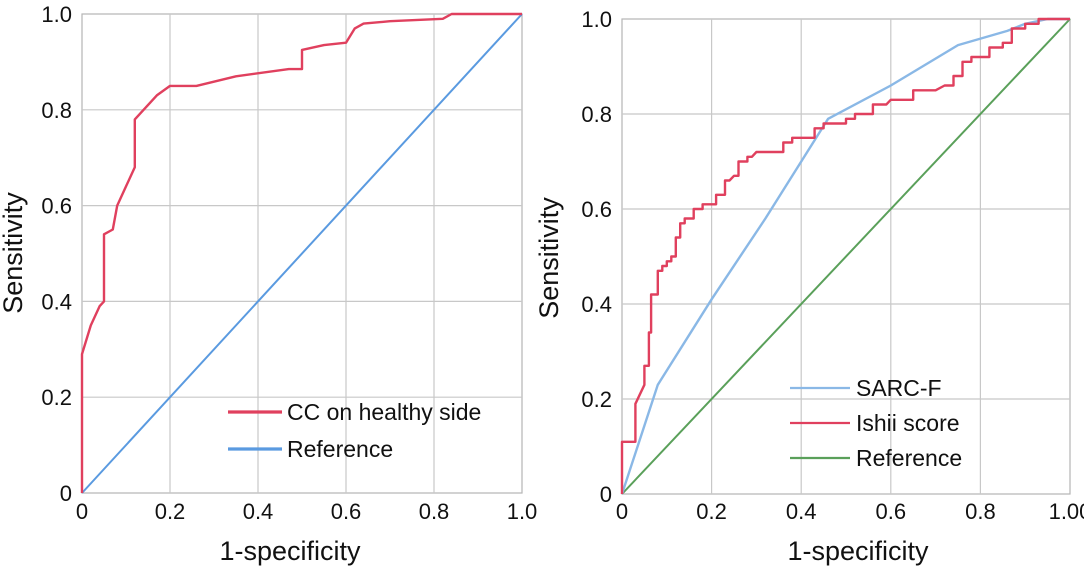  I want to click on legend-label-ishii-score: Ishii score, so click(908, 423).